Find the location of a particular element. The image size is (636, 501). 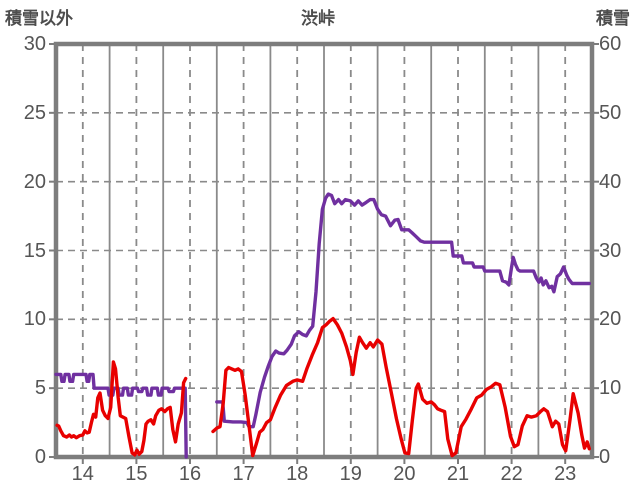

chart-title: 渋峠 is located at coordinates (318, 18).